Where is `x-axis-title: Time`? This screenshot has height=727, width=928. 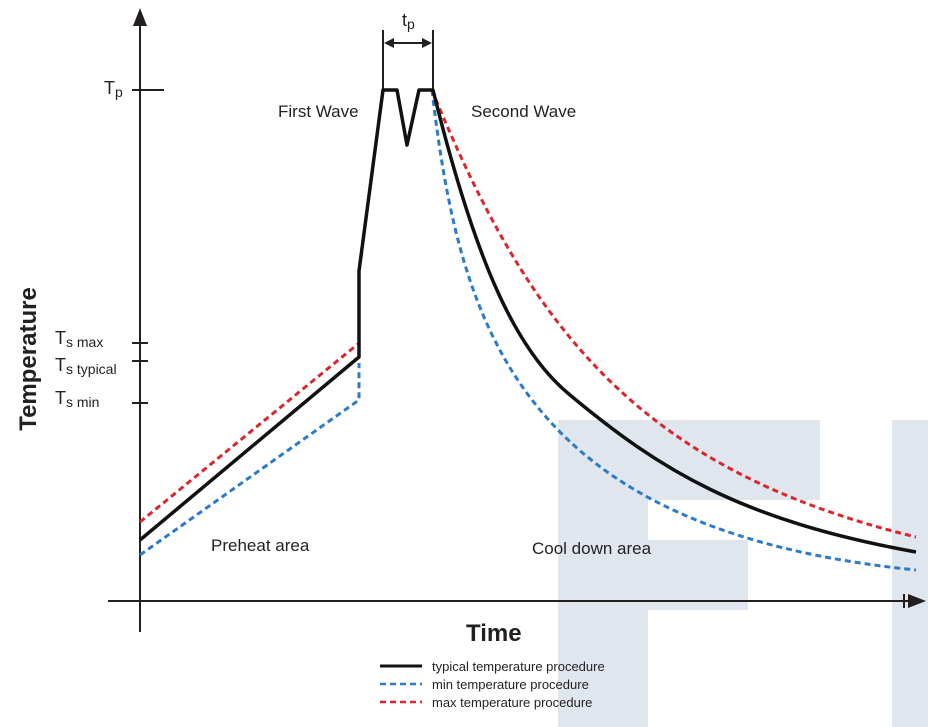 x-axis-title: Time is located at coordinates (494, 633).